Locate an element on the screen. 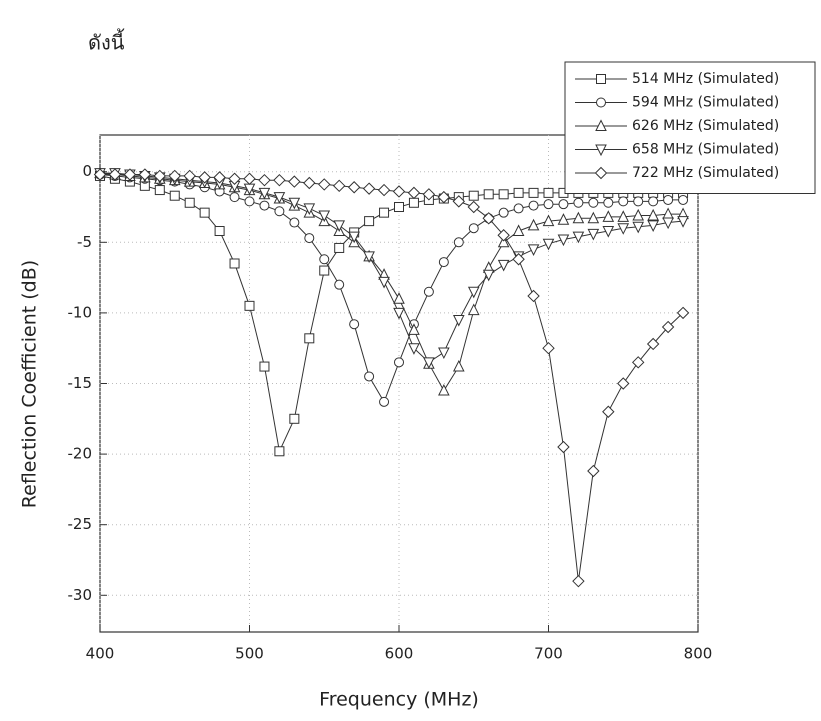  legend-box is located at coordinates (690, 127).